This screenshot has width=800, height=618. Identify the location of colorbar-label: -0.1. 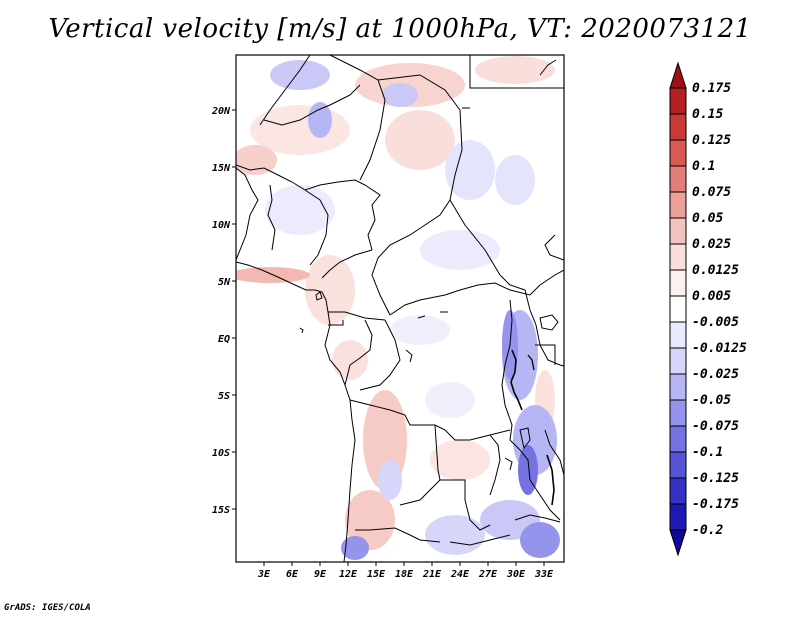
(707, 452).